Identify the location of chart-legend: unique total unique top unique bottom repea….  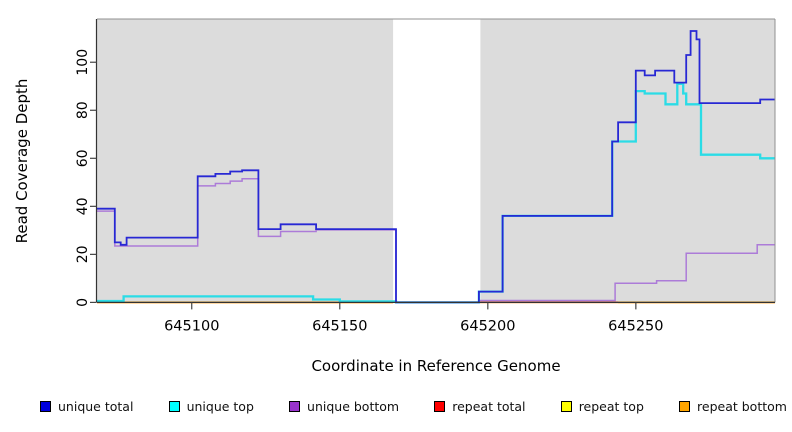
(413, 406).